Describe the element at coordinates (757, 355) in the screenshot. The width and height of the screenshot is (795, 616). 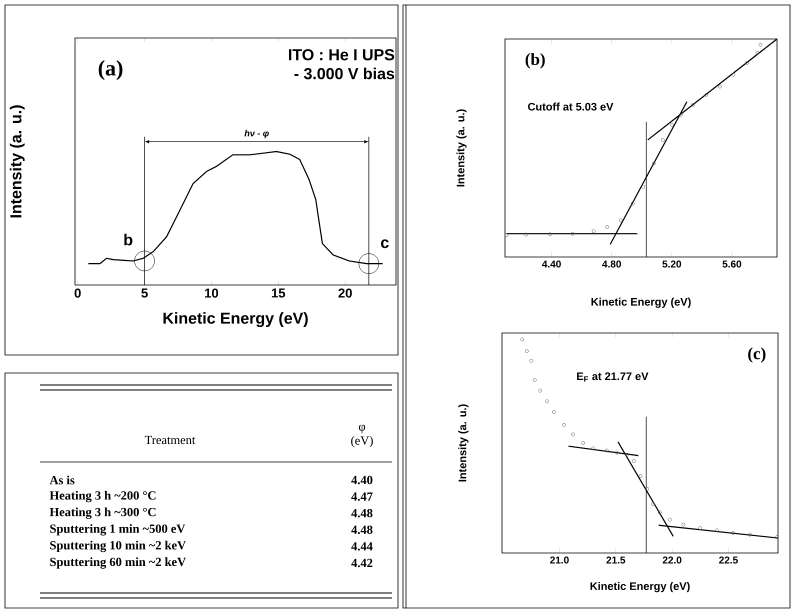
I see `annotation: (c)` at that location.